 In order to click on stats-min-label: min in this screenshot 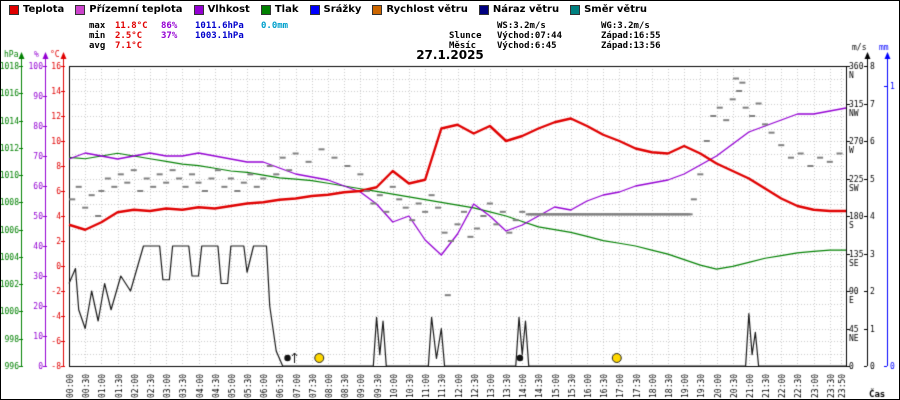, I will do `click(97, 36)`.